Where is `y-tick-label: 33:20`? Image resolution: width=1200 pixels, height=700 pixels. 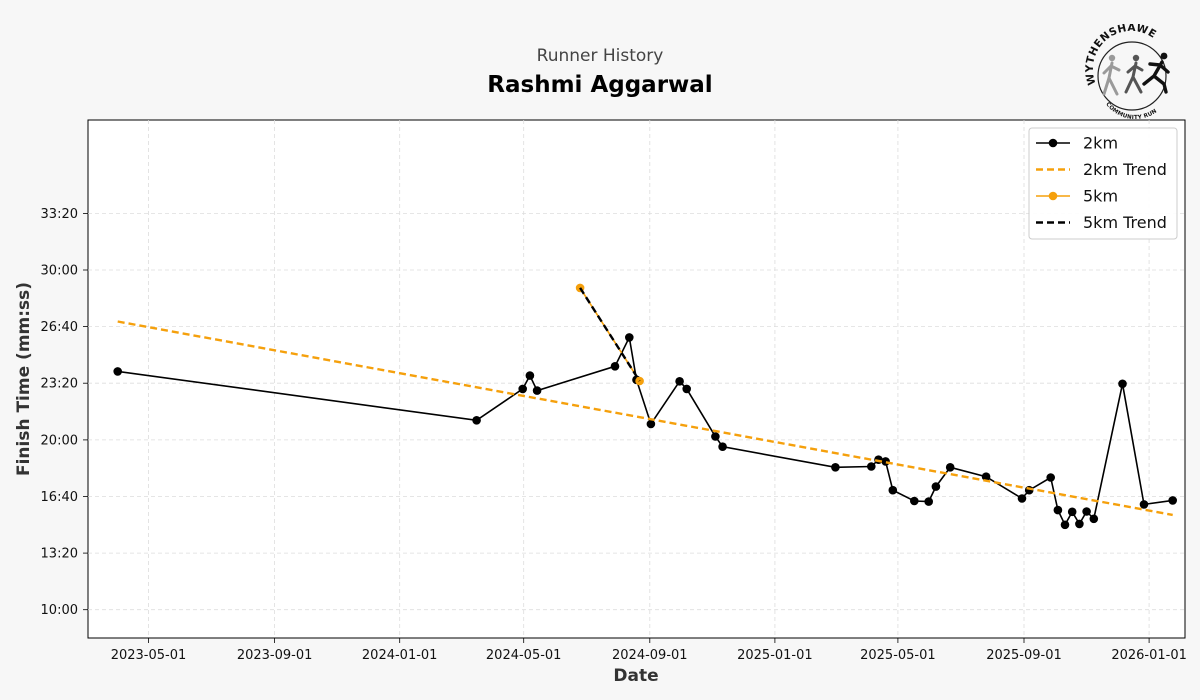 y-tick-label: 33:20 is located at coordinates (59, 214).